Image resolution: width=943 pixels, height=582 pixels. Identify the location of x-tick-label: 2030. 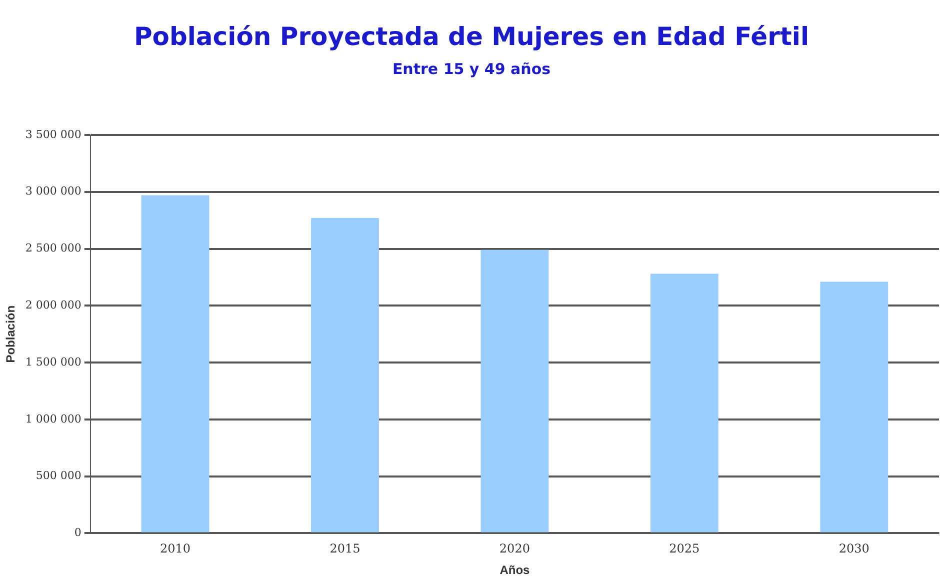
(854, 549).